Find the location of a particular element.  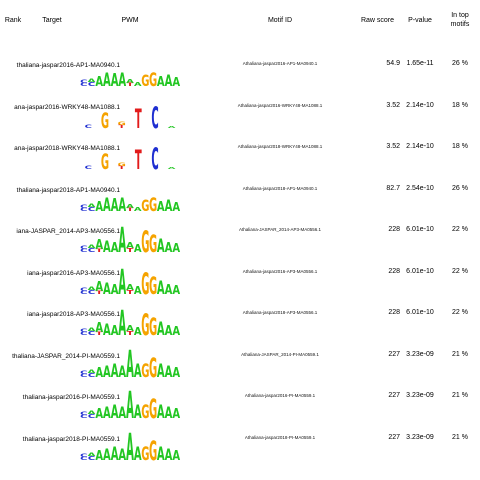

motif-id-cell: Athaliana-jaspar2018-AP1-MA0940.1 is located at coordinates (280, 188).